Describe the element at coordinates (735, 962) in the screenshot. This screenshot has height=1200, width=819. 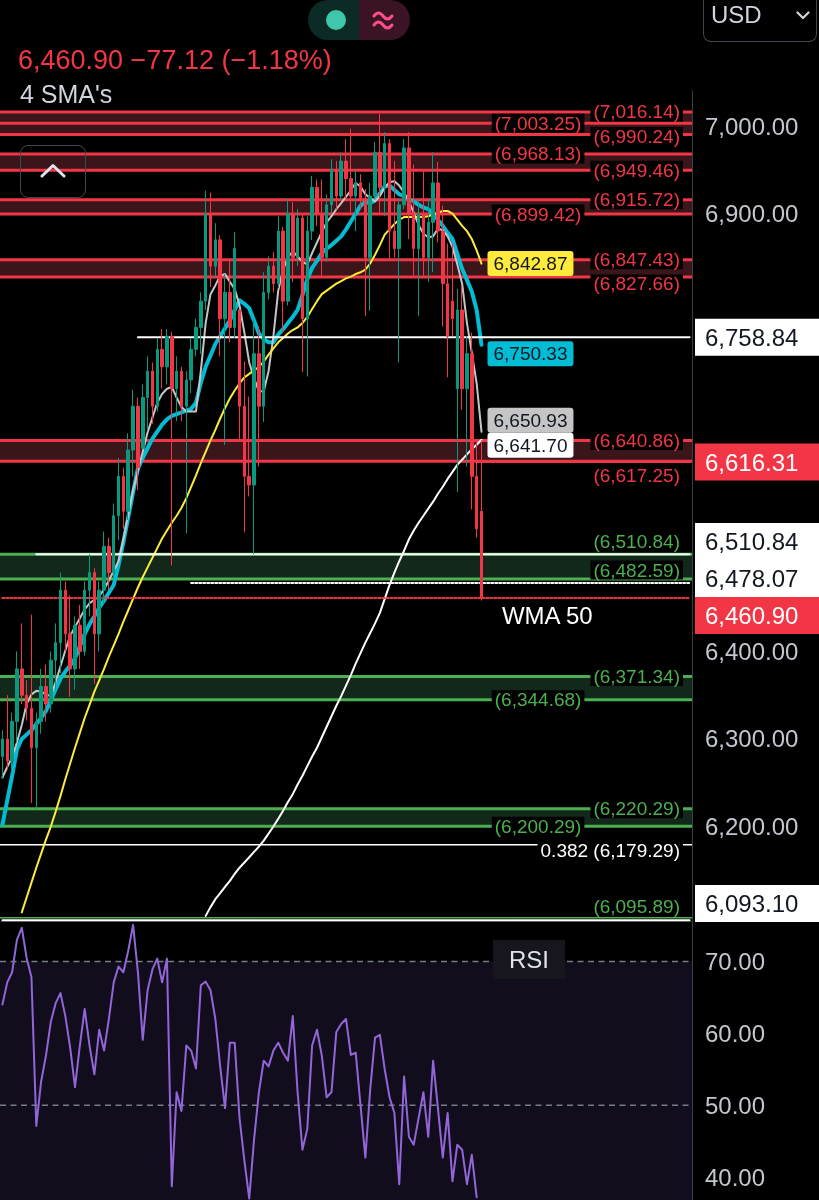
I see `y-tick-label: 70.00` at that location.